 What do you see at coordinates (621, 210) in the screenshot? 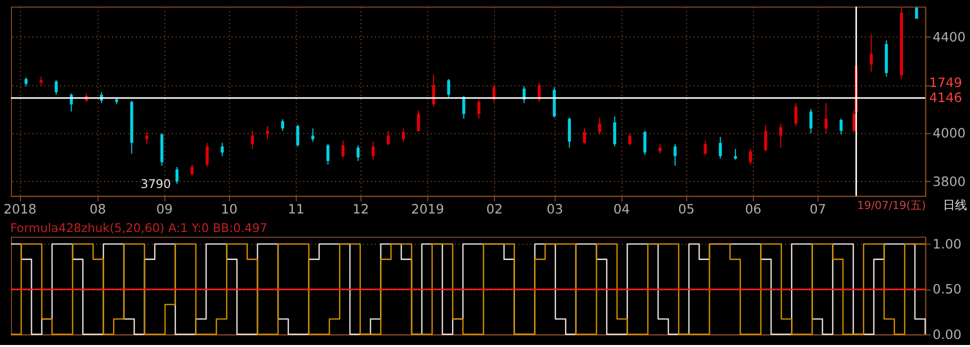
I see `x-tick-label: 04` at bounding box center [621, 210].